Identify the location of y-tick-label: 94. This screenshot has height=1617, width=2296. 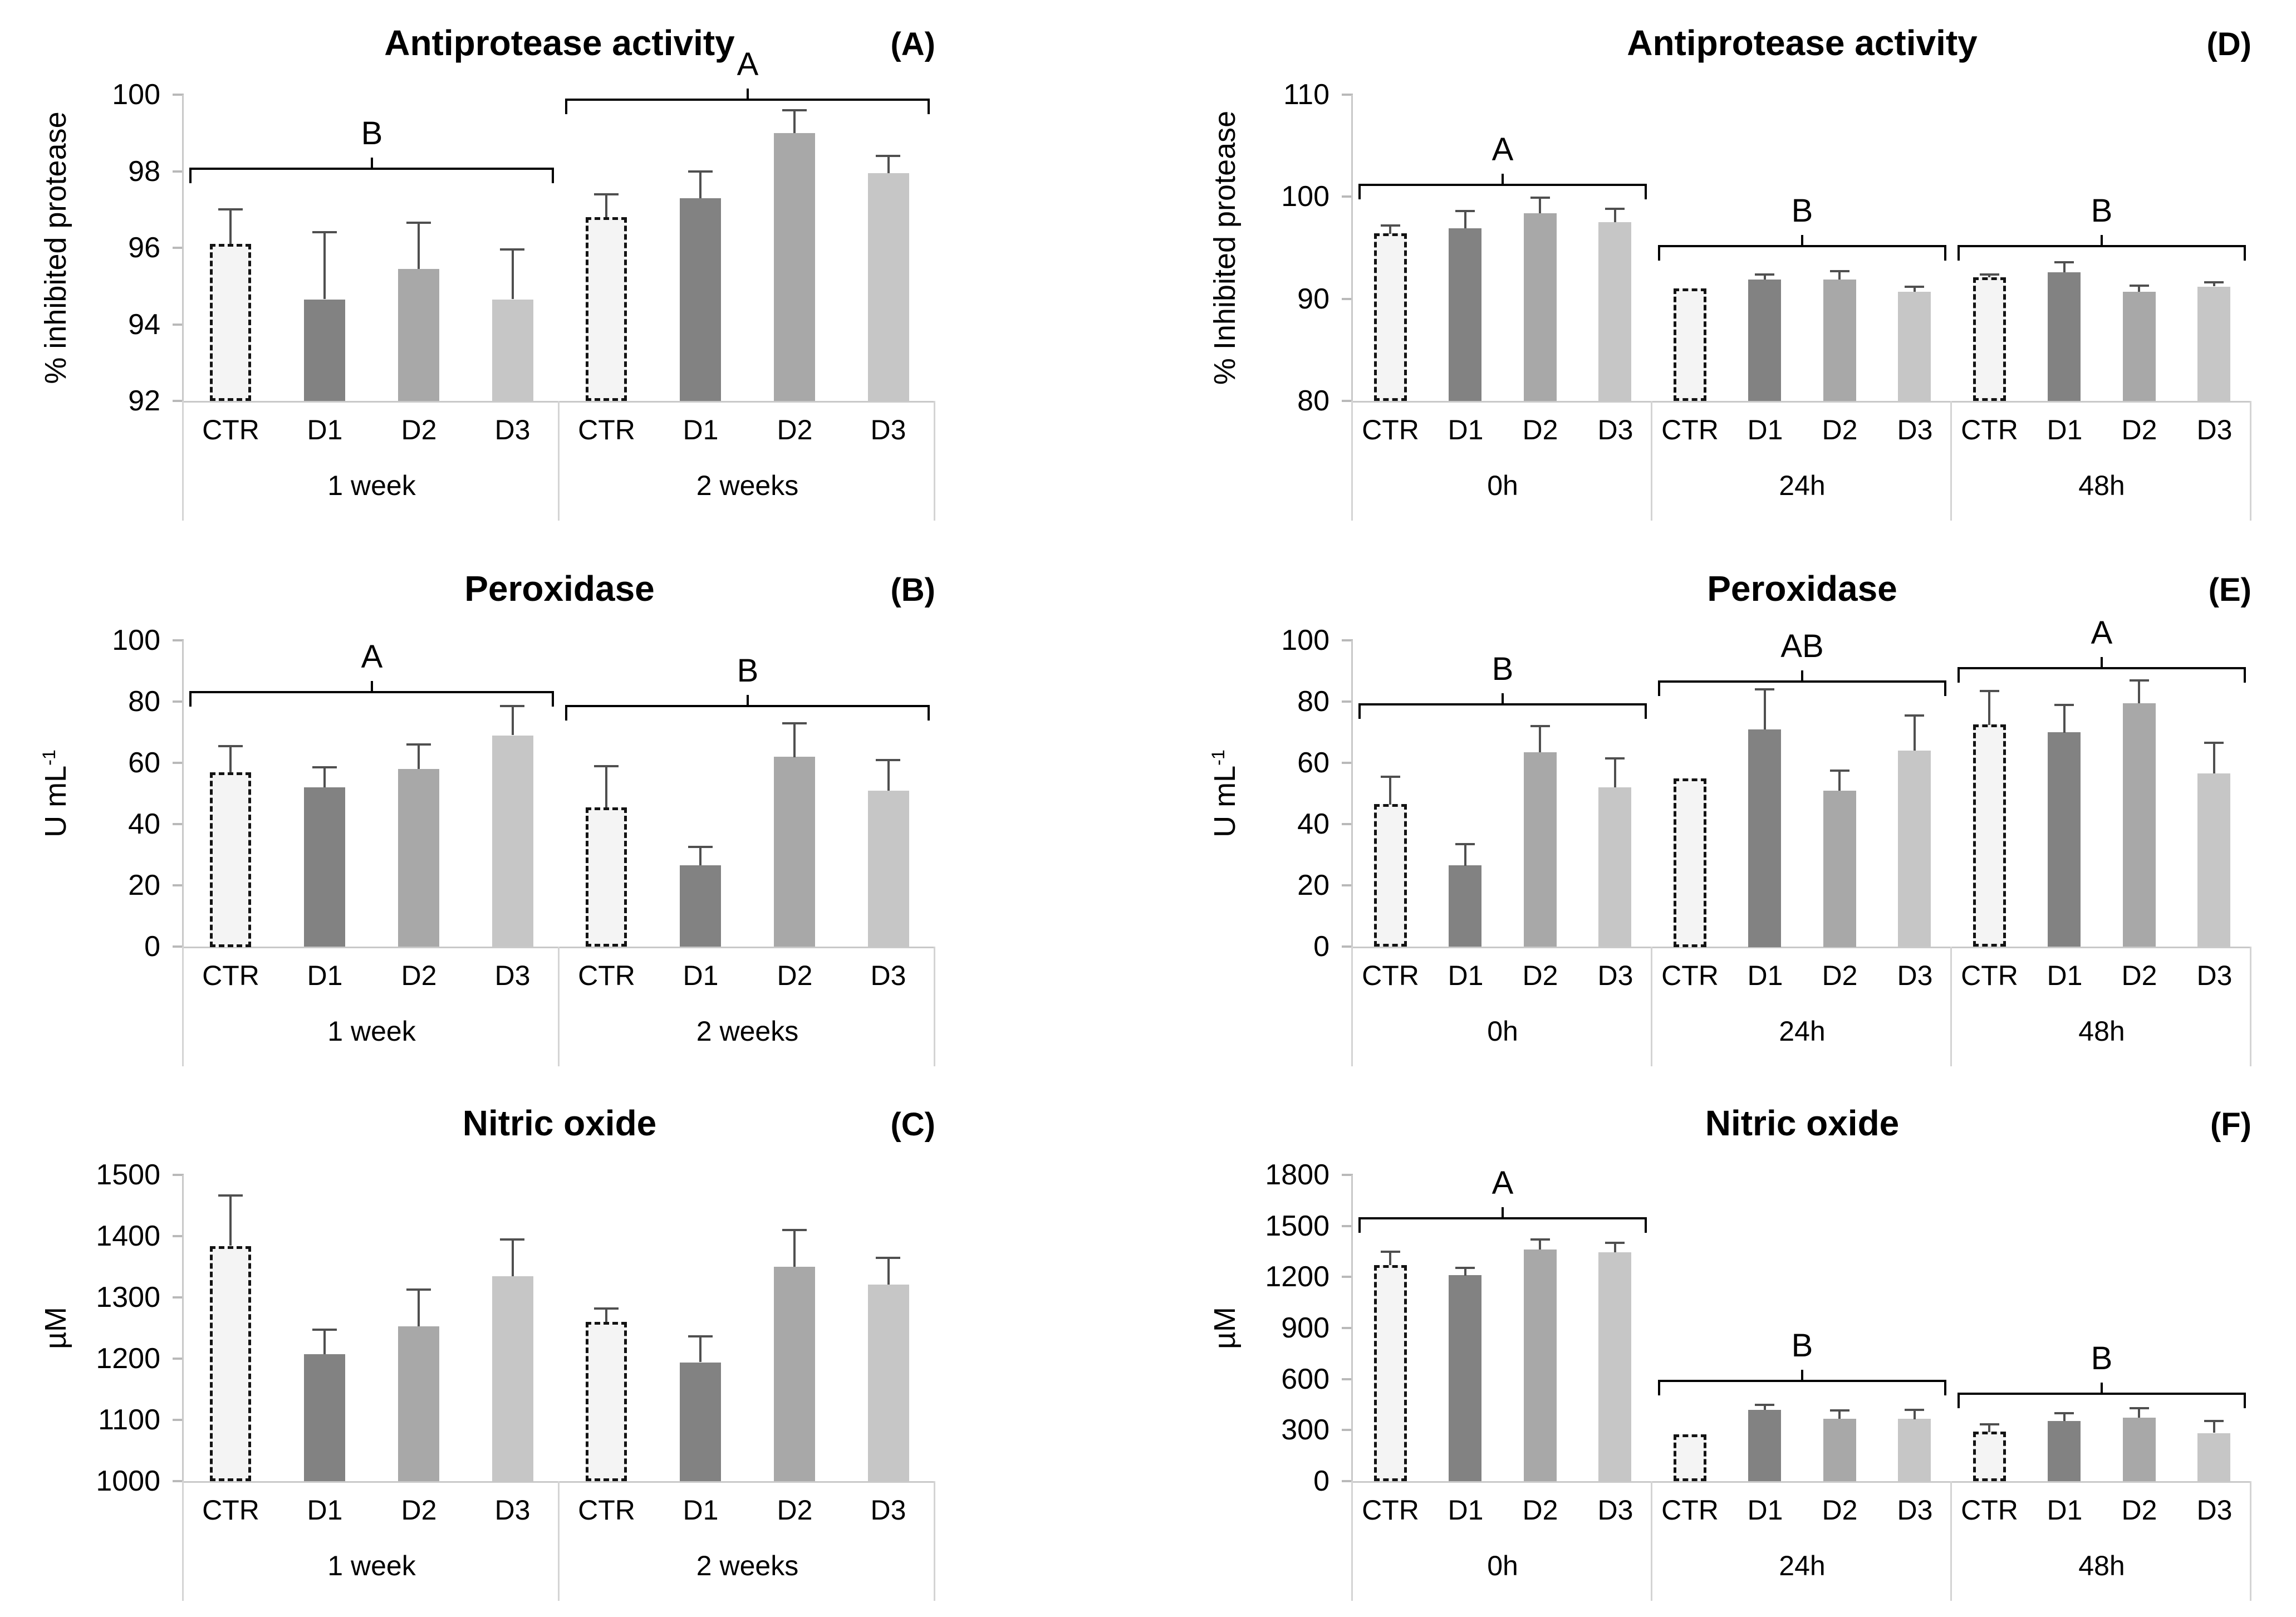
(144, 324).